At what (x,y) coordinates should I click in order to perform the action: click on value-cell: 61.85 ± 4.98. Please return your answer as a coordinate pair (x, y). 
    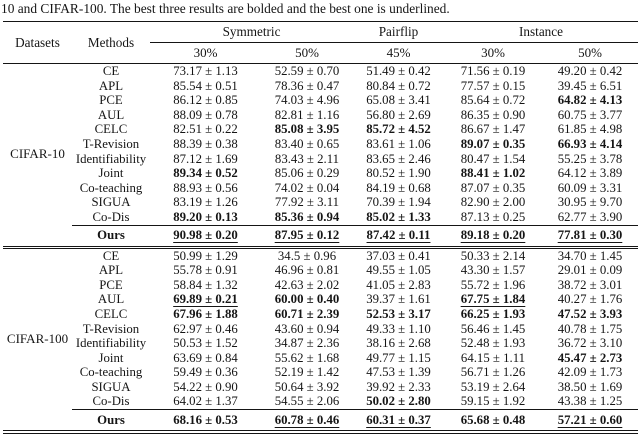
    Looking at the image, I should click on (590, 129).